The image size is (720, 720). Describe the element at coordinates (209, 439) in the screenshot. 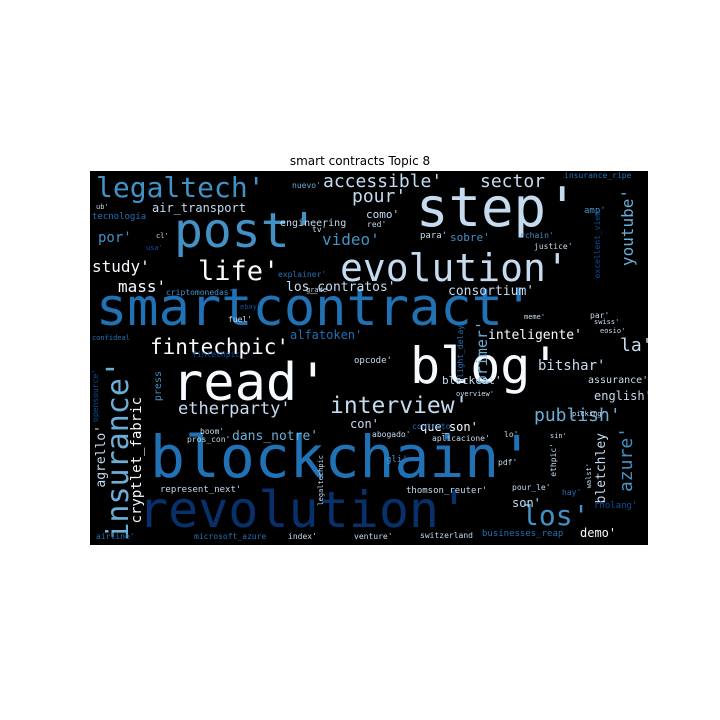

I see `cloud-word: pros_con'` at that location.